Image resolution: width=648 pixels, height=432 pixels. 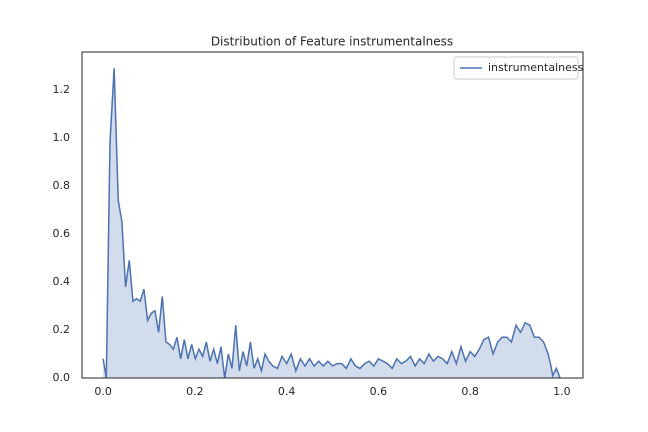 I want to click on y-tick-label: 1.2, so click(x=62, y=89).